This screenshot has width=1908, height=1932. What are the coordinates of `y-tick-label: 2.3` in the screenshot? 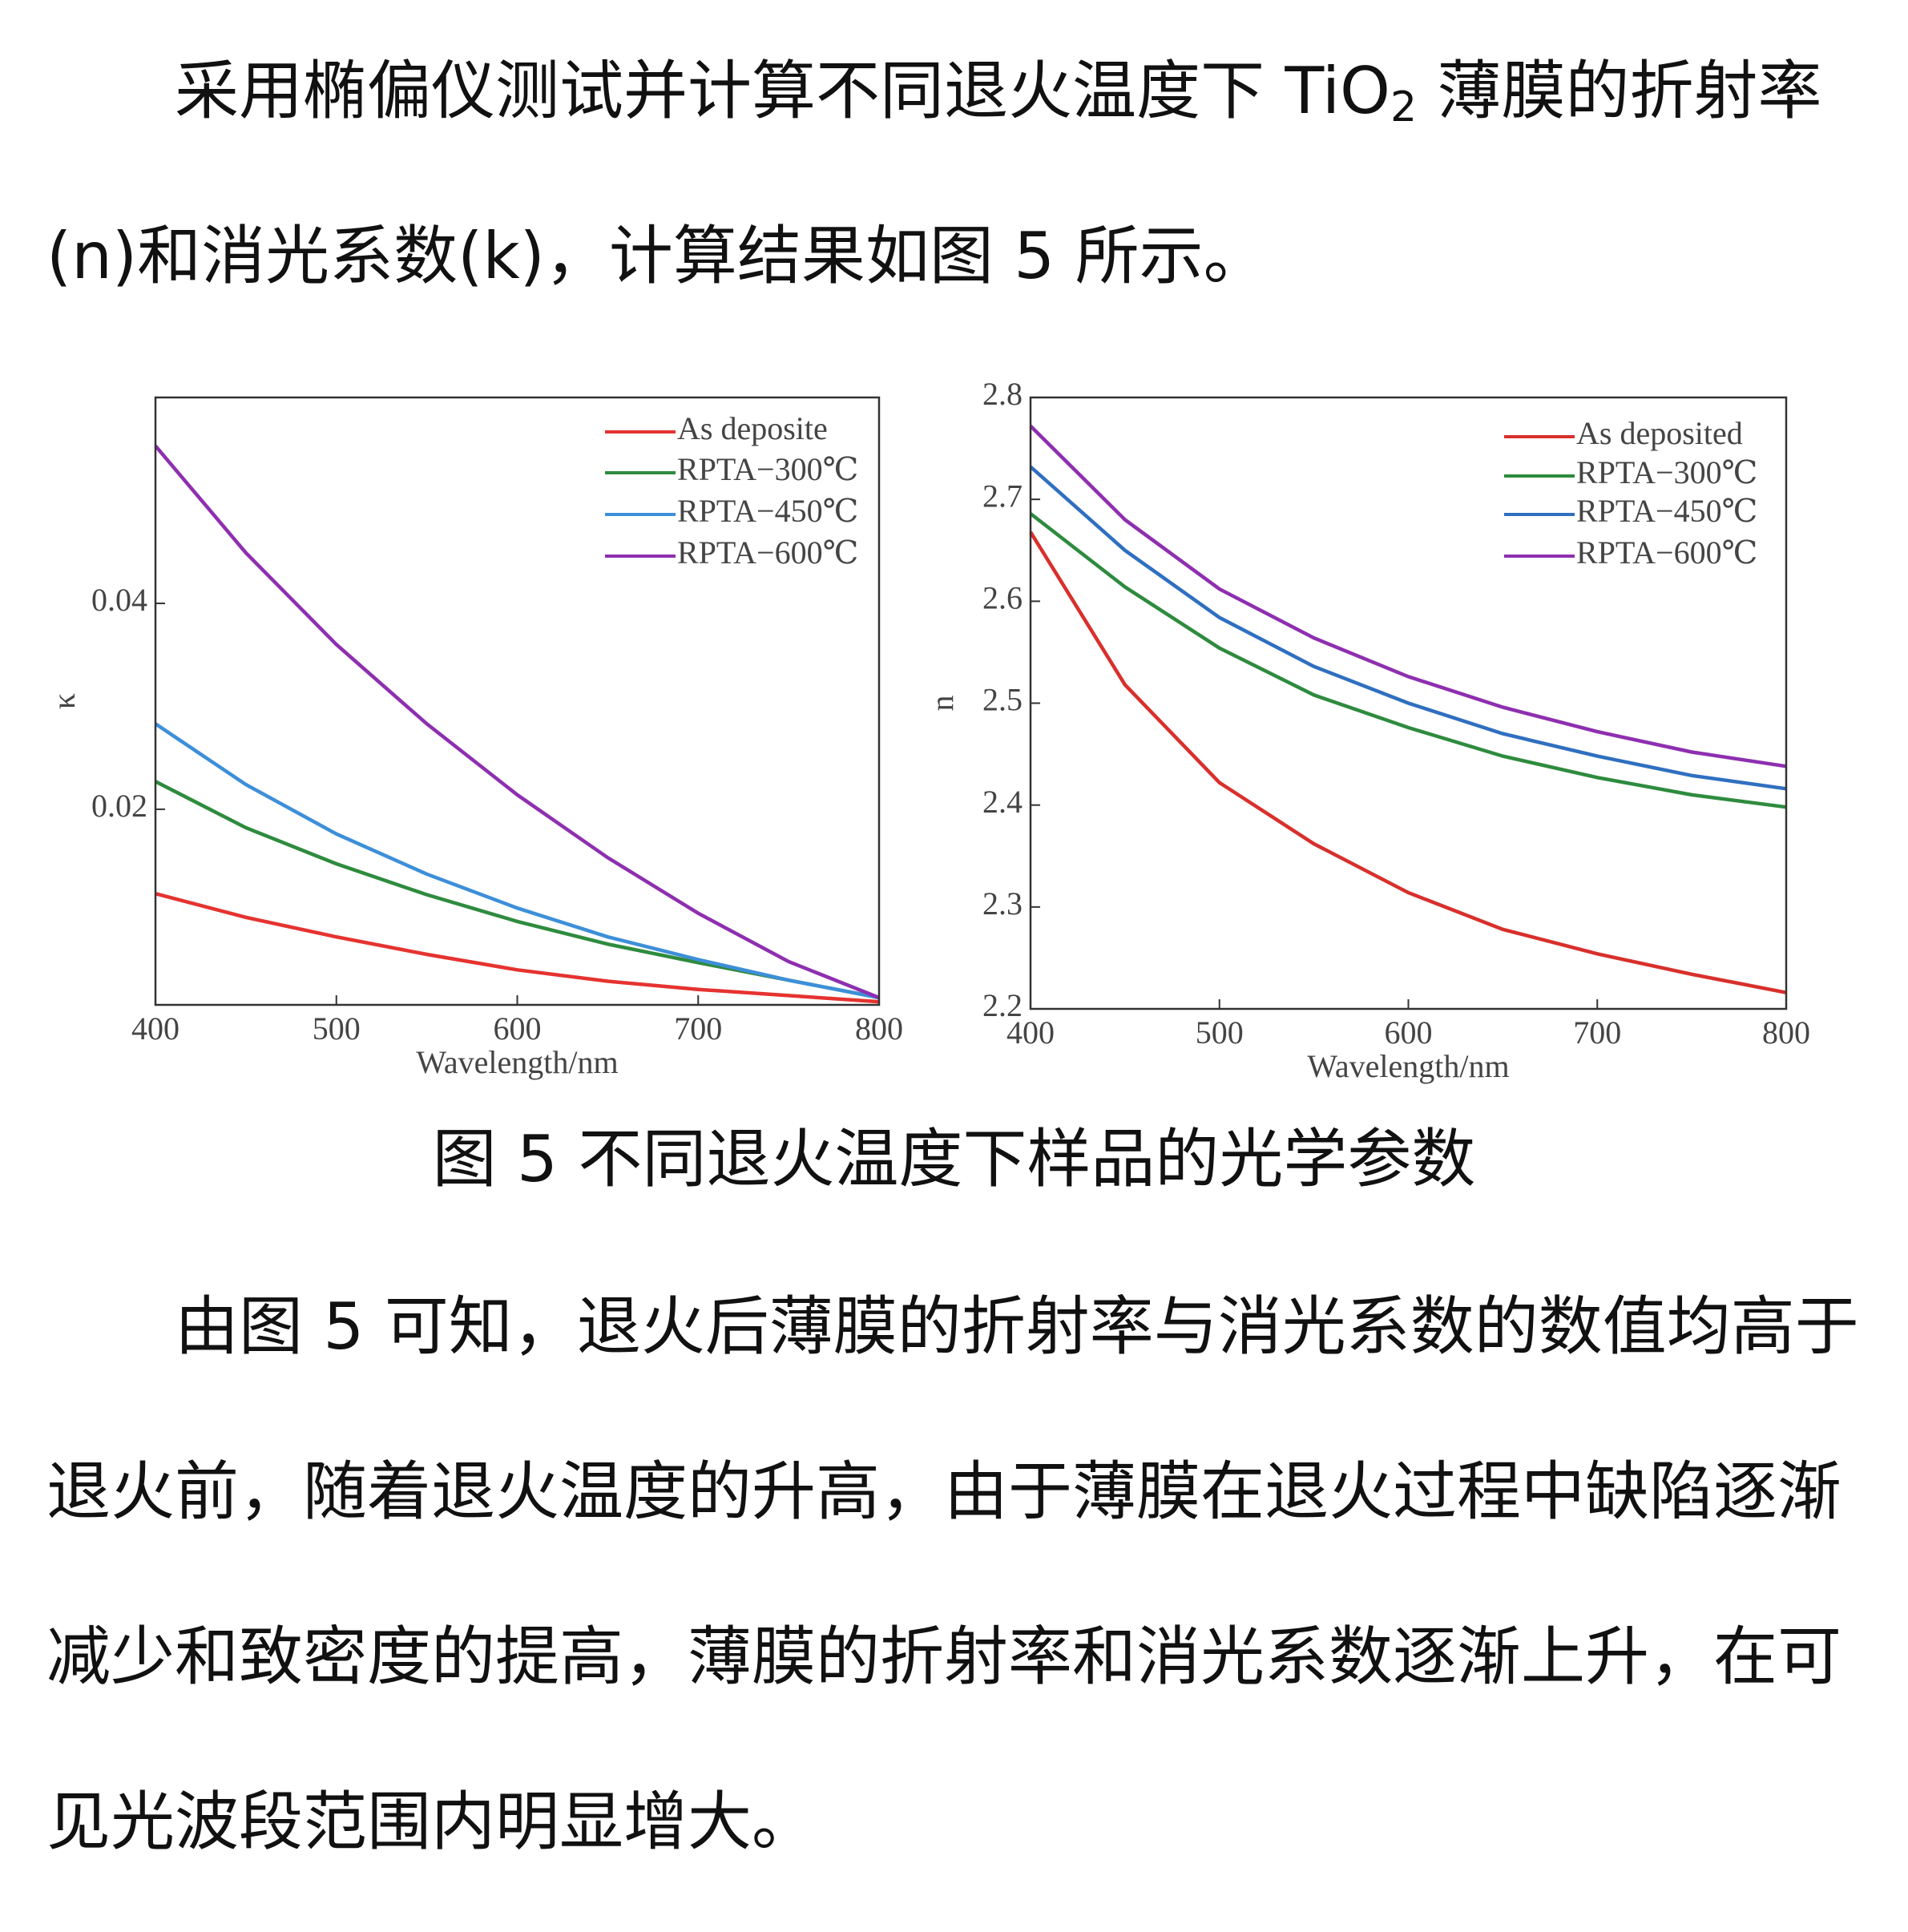 It's located at (1003, 903).